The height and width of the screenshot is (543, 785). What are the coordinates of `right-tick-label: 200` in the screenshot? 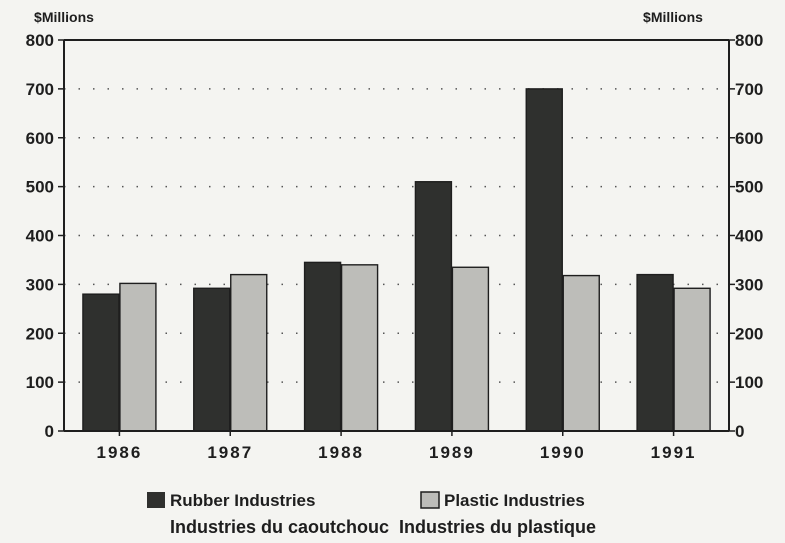 It's located at (749, 333).